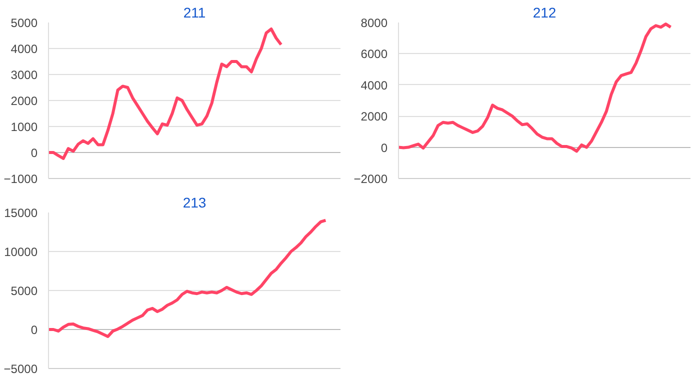  What do you see at coordinates (21, 369) in the screenshot?
I see `y-tick-label: −5000` at bounding box center [21, 369].